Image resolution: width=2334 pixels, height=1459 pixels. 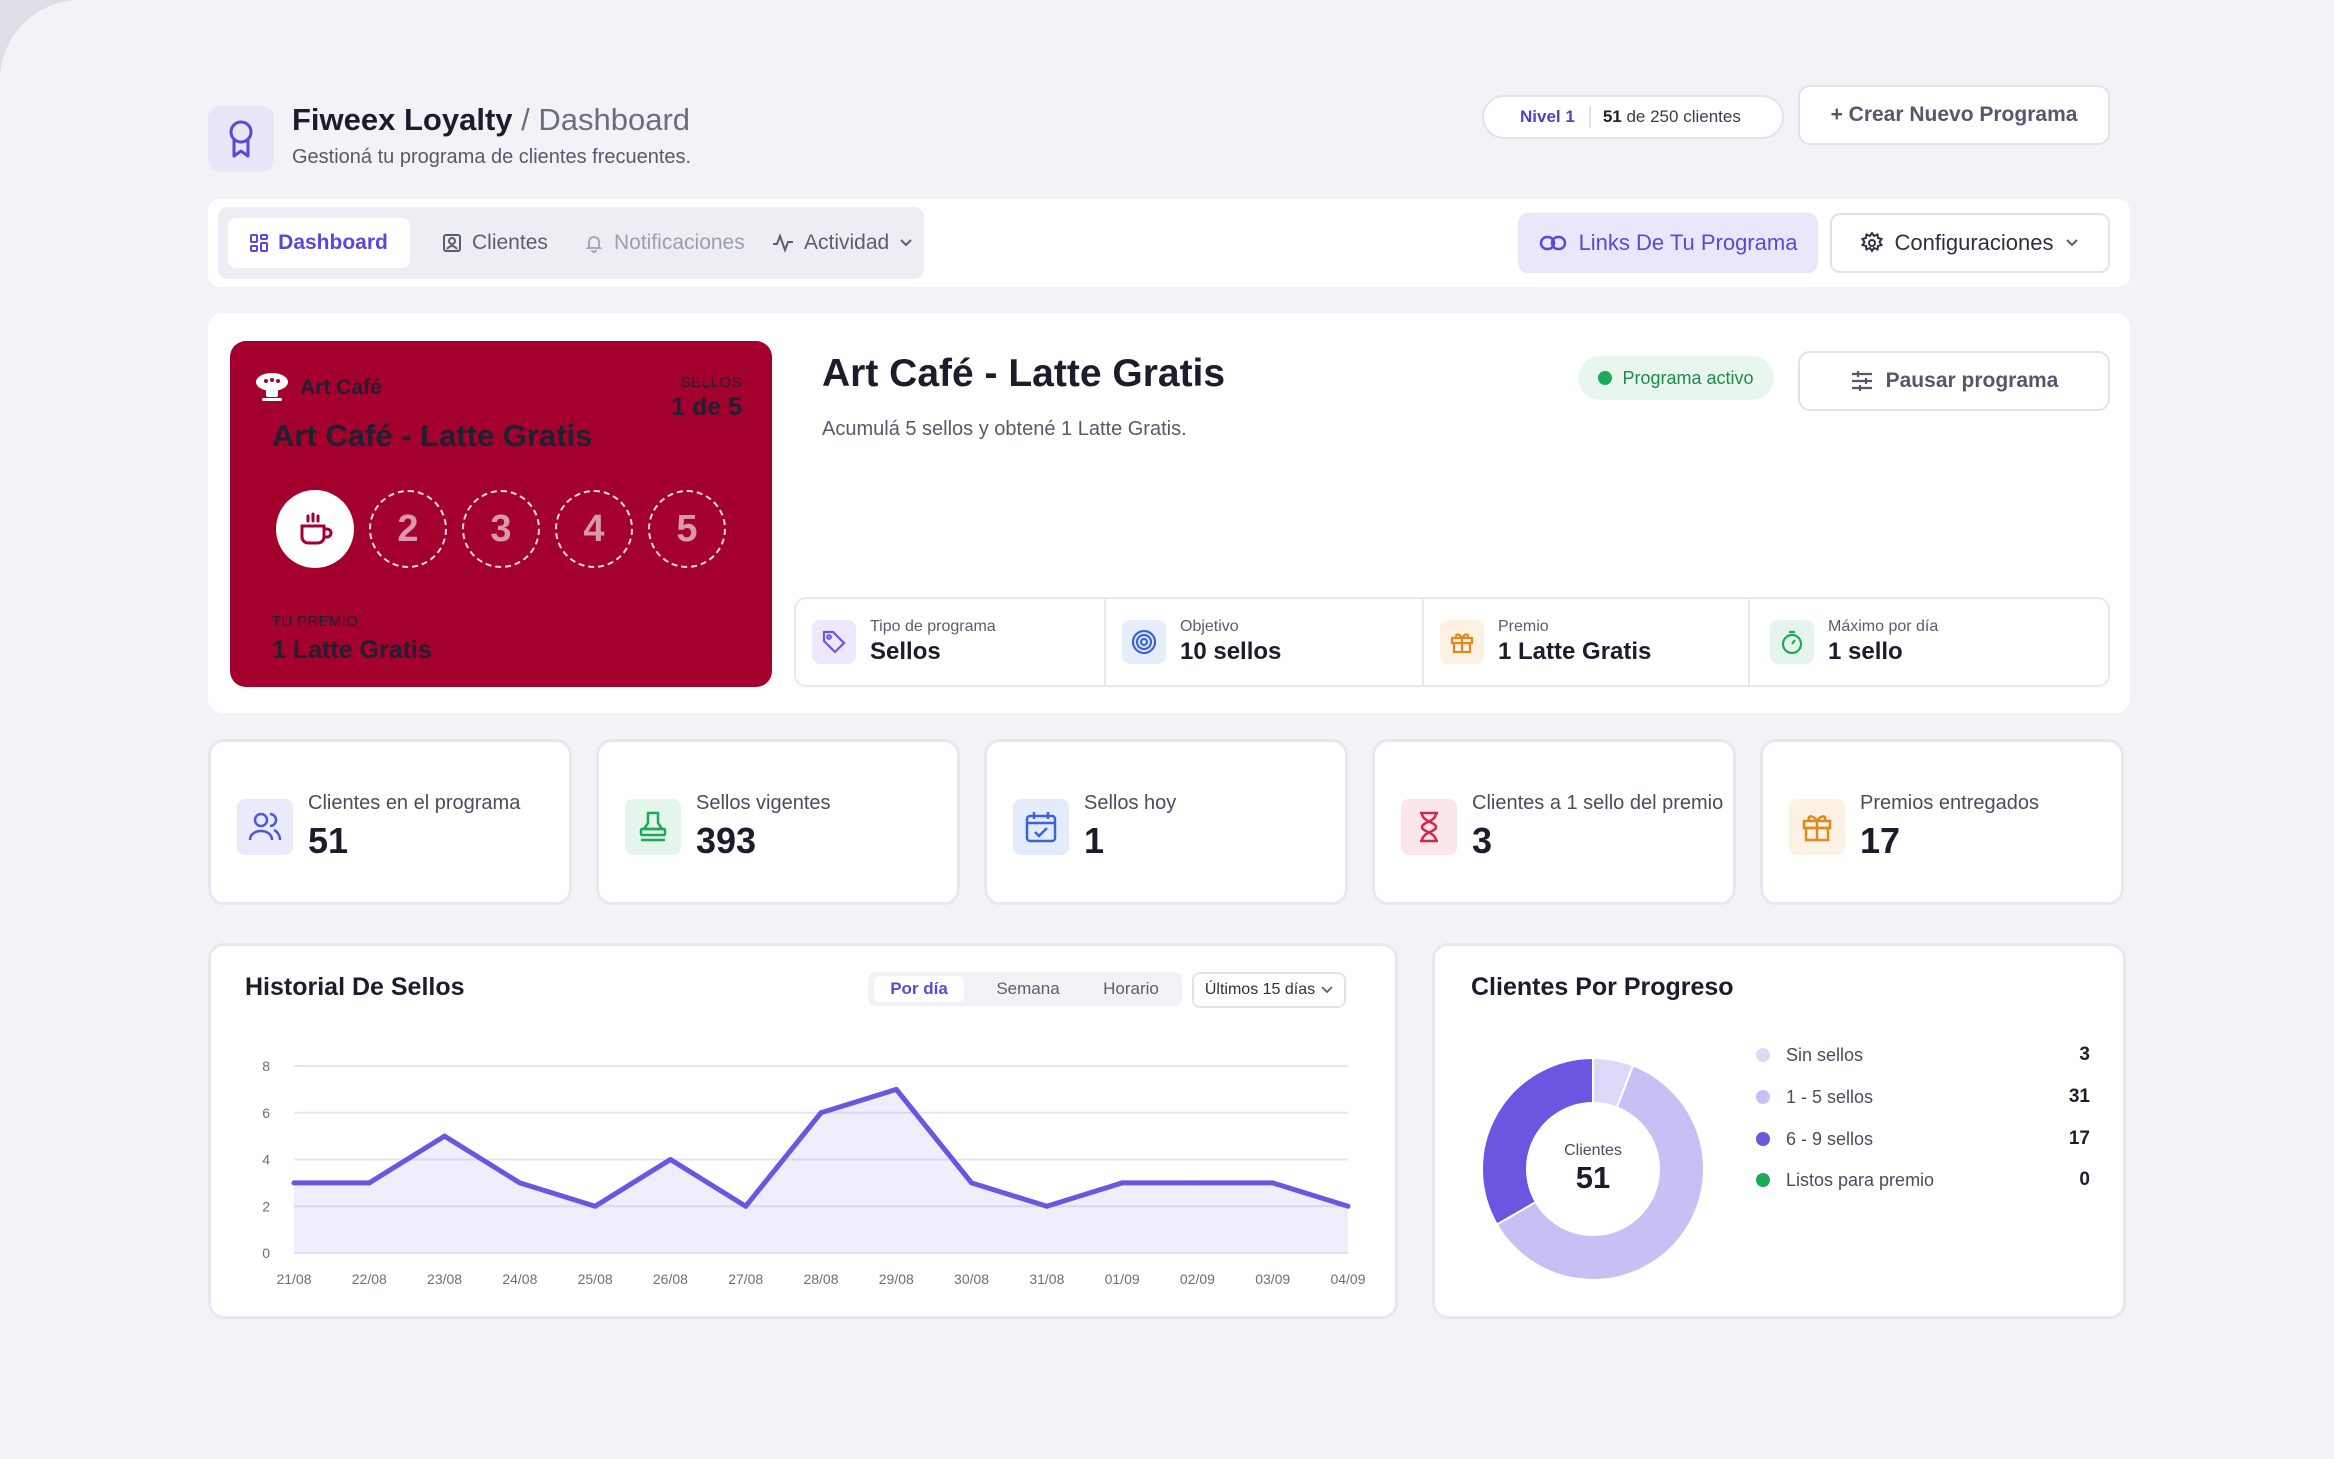 What do you see at coordinates (491, 120) in the screenshot?
I see `page-title: Fiweex Loyalty / Dashboard` at bounding box center [491, 120].